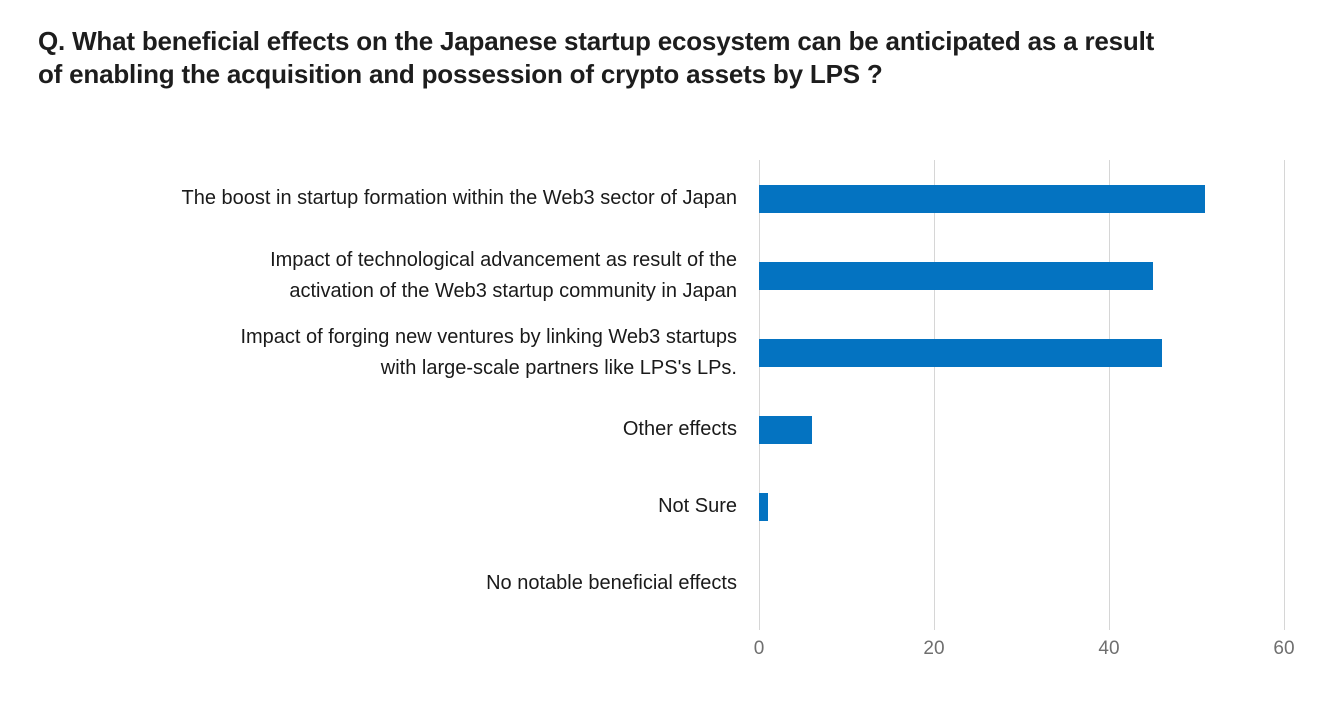  What do you see at coordinates (1036, 646) in the screenshot?
I see `x-axis: 0 20 40 60` at bounding box center [1036, 646].